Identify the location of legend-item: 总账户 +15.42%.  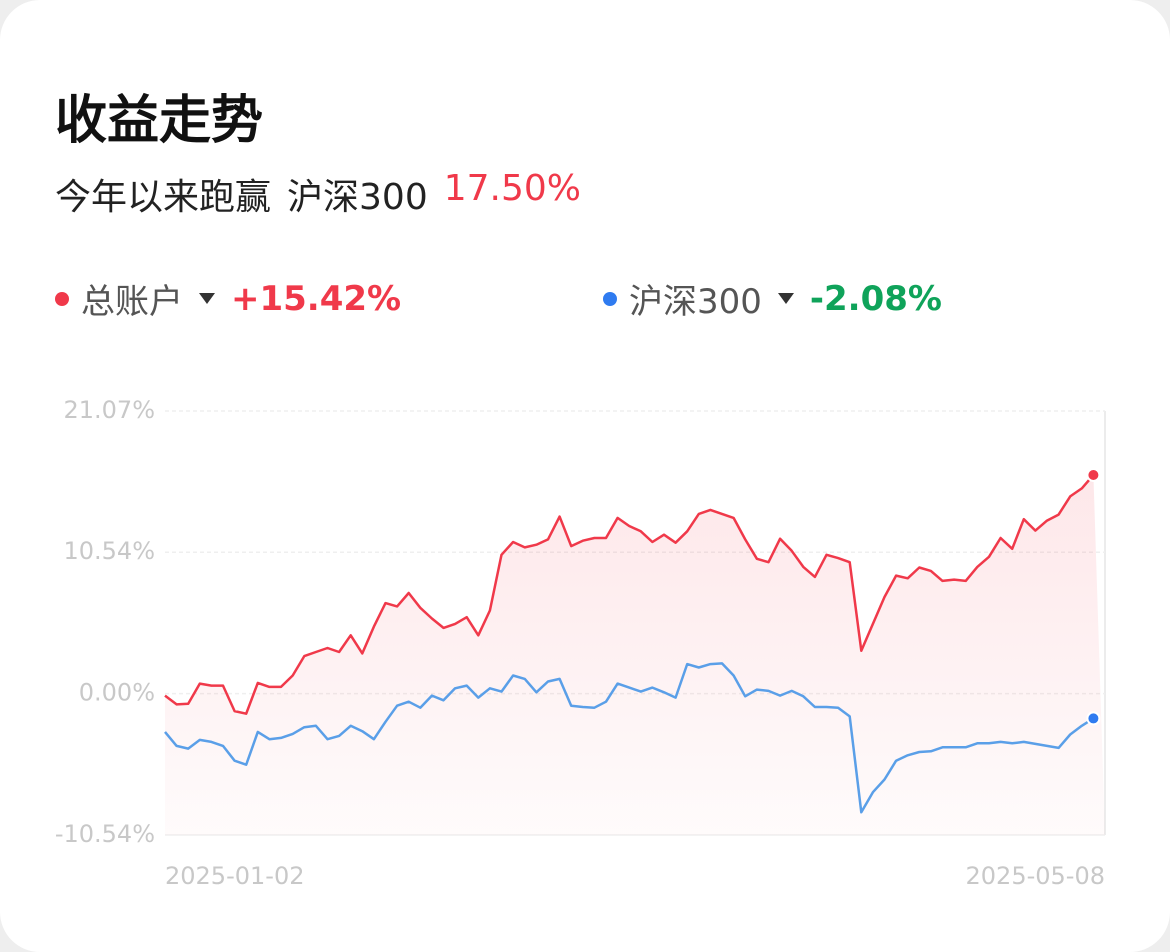
(228, 298).